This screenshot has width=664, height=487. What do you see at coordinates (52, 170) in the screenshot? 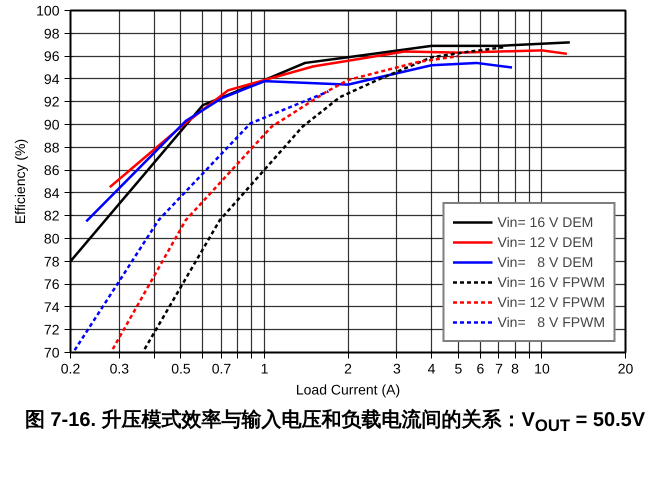
I see `y-tick-label: 86` at bounding box center [52, 170].